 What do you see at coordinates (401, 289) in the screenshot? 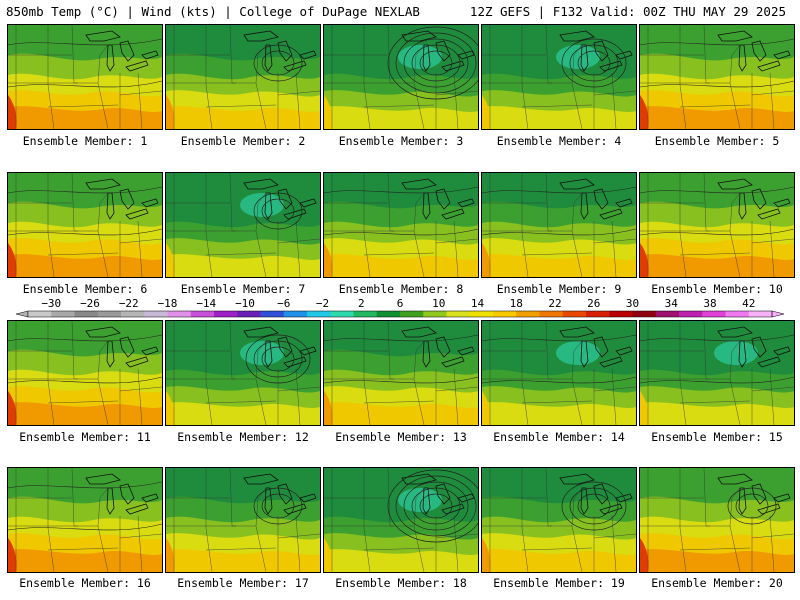
I see `ensemble-member-label: Ensemble Member: 8` at bounding box center [401, 289].